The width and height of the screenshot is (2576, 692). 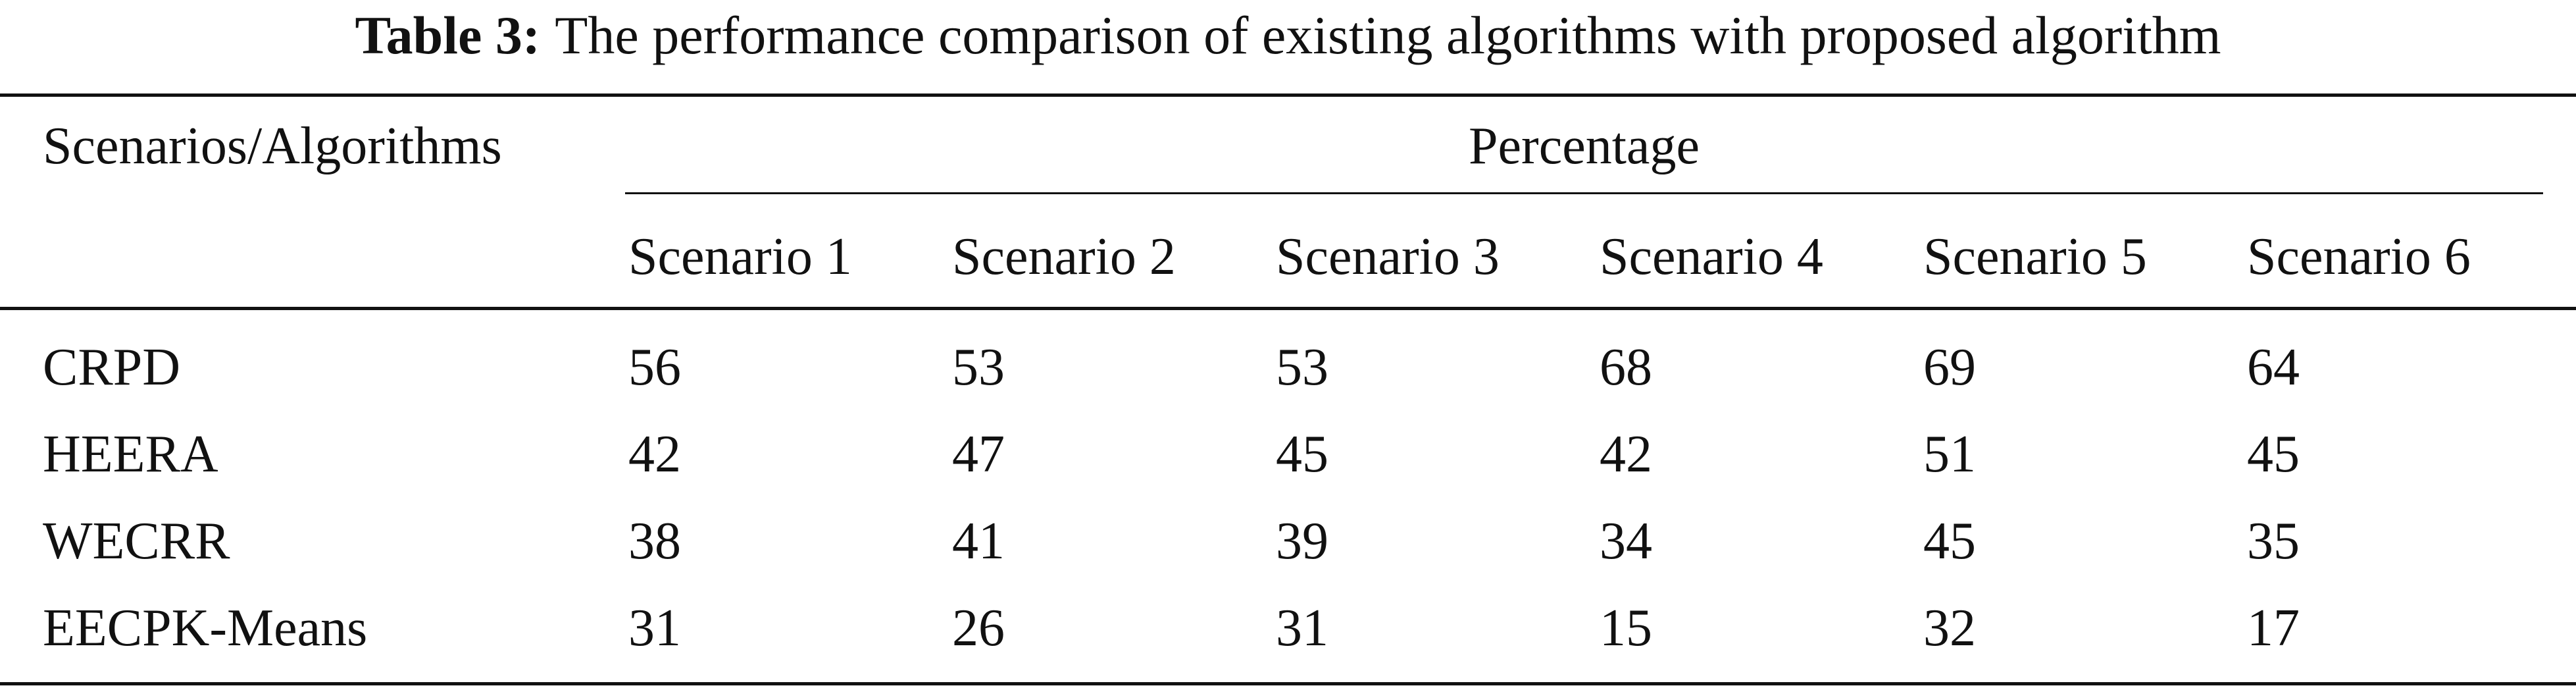 What do you see at coordinates (111, 367) in the screenshot?
I see `row-label-crpd: CRPD` at bounding box center [111, 367].